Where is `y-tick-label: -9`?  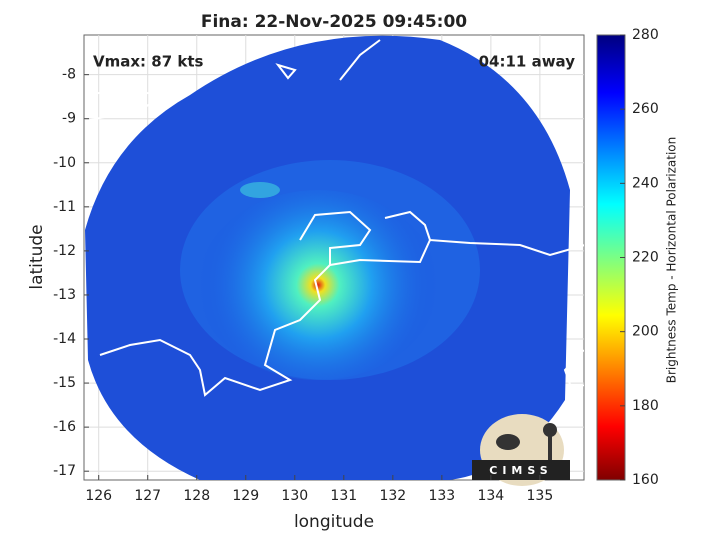
y-tick-label: -9 is located at coordinates (69, 119).